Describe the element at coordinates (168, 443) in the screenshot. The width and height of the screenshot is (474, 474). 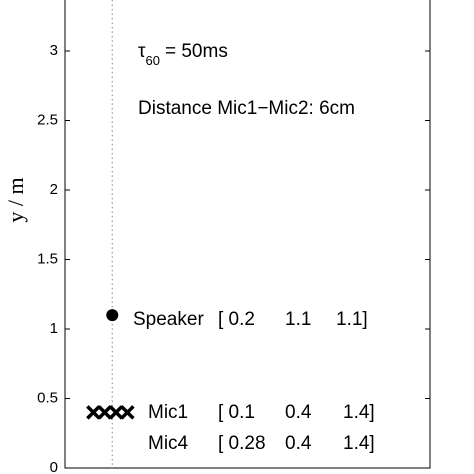
I see `mic4-label: Mic4` at that location.